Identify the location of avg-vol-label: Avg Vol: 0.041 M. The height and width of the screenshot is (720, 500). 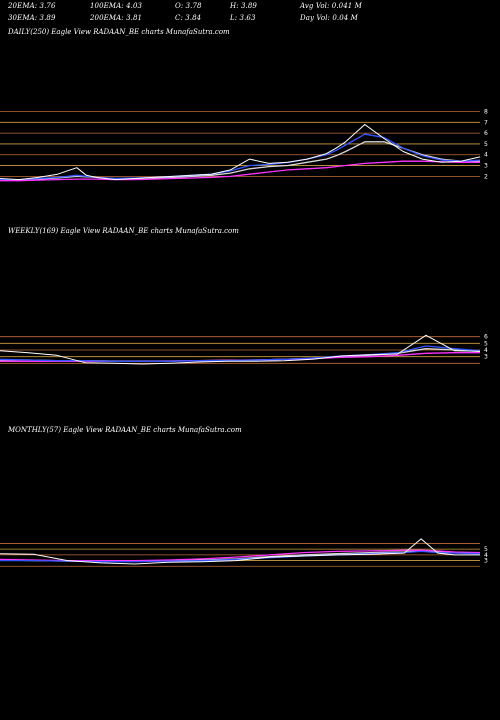
(331, 6).